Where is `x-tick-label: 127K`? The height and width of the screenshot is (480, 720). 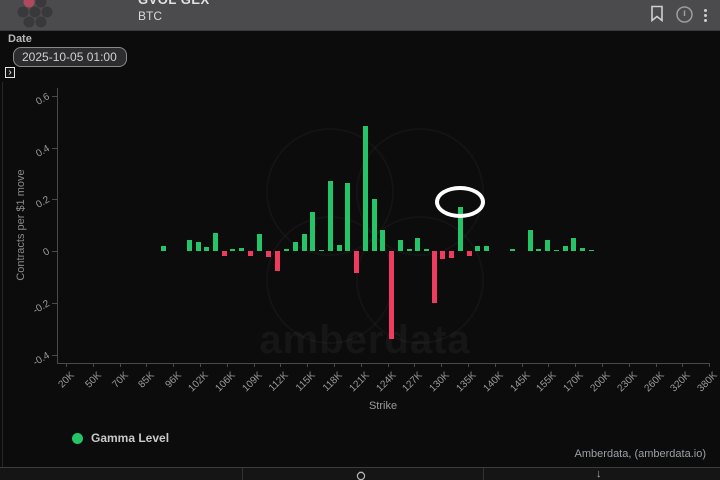
x-tick-label: 127K is located at coordinates (413, 382).